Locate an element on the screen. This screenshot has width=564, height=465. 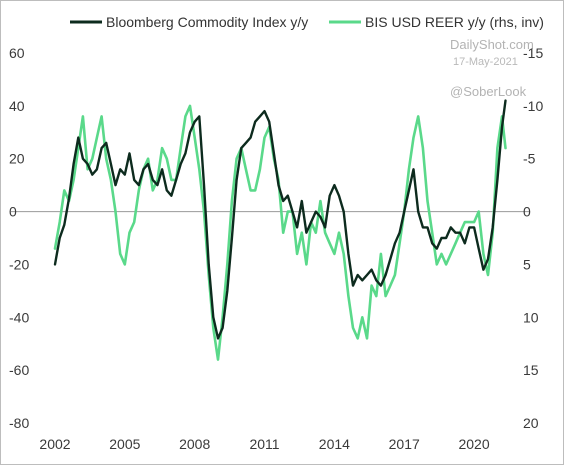
left-tick-label: 40 is located at coordinates (17, 106).